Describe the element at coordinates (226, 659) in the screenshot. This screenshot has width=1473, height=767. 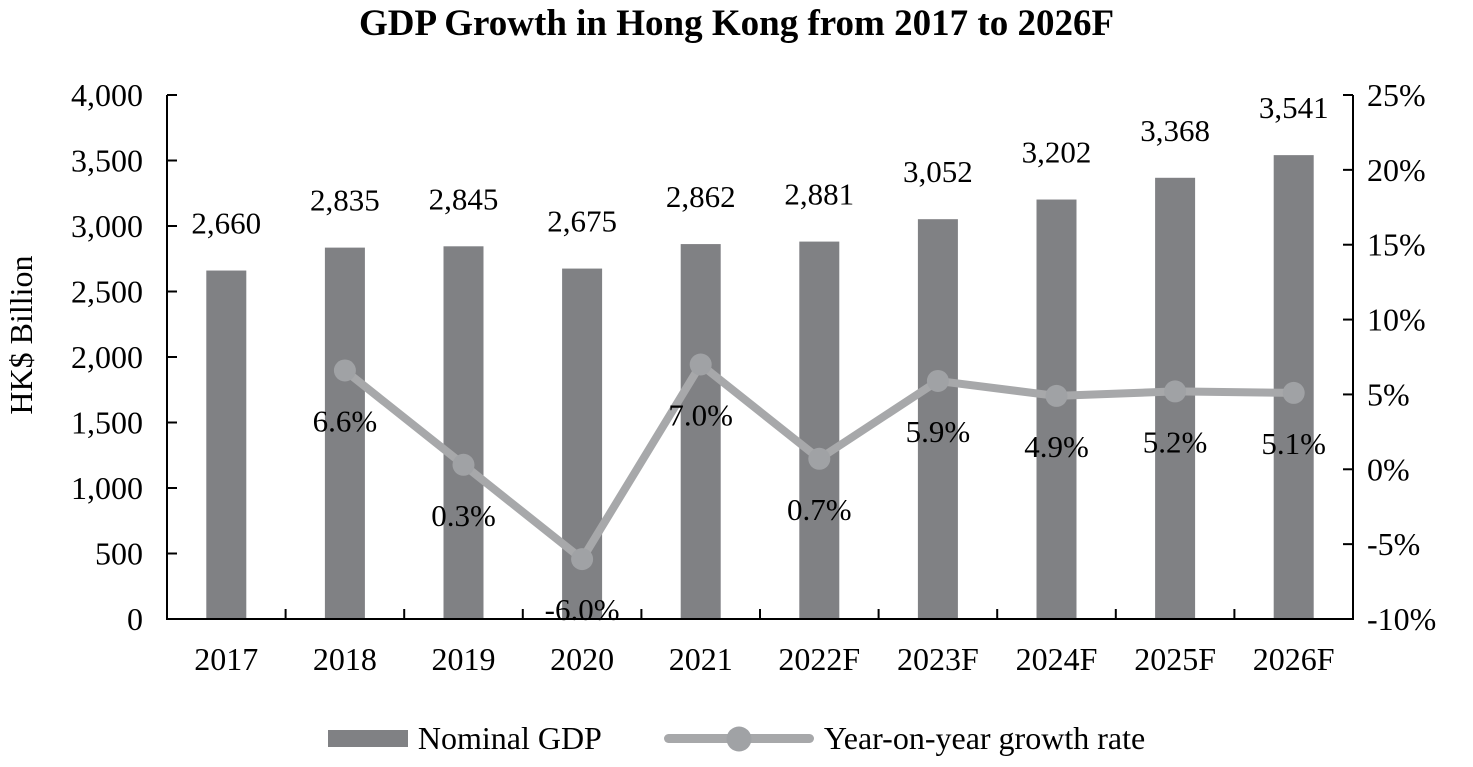
I see `x-axis-label-2017: 2017` at that location.